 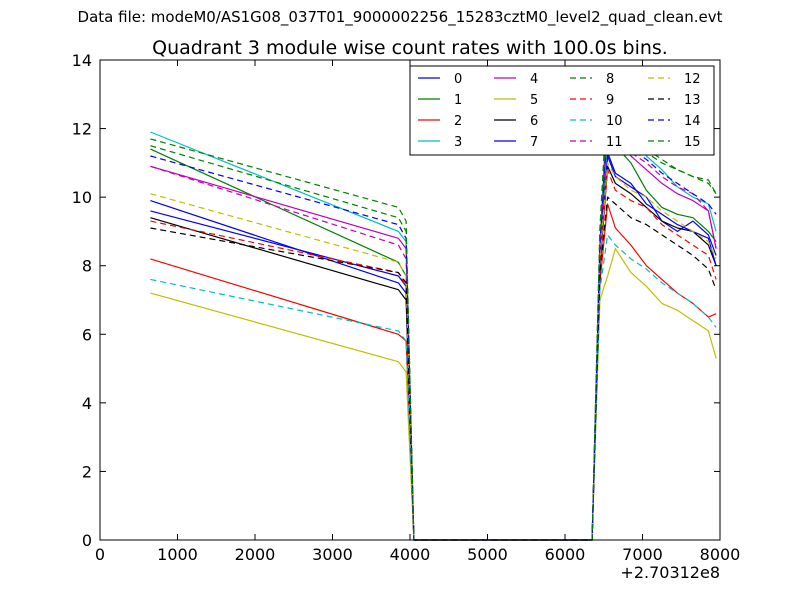 What do you see at coordinates (614, 142) in the screenshot?
I see `legend-label-11: 11` at bounding box center [614, 142].